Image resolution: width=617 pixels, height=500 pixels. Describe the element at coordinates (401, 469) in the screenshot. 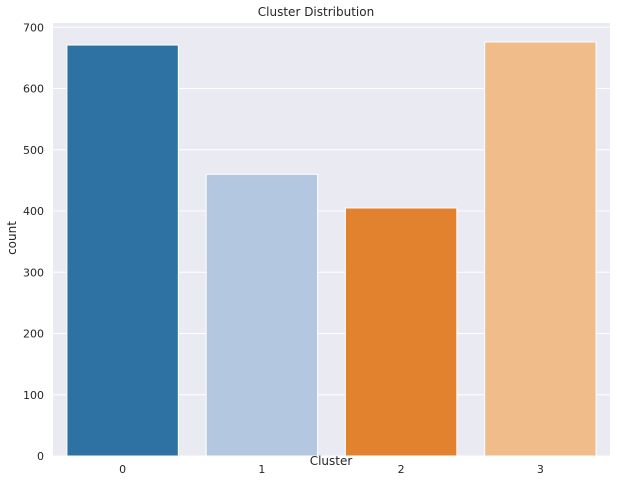

I see `x-tick-label: 2` at that location.